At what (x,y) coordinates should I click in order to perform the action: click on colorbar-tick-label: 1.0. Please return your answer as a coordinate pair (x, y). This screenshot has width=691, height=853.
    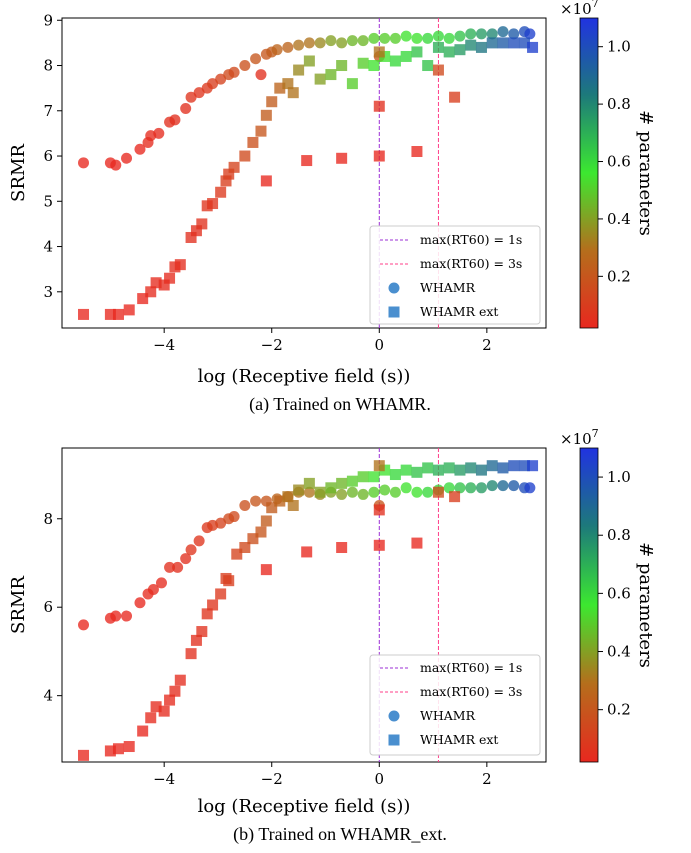
    Looking at the image, I should click on (619, 477).